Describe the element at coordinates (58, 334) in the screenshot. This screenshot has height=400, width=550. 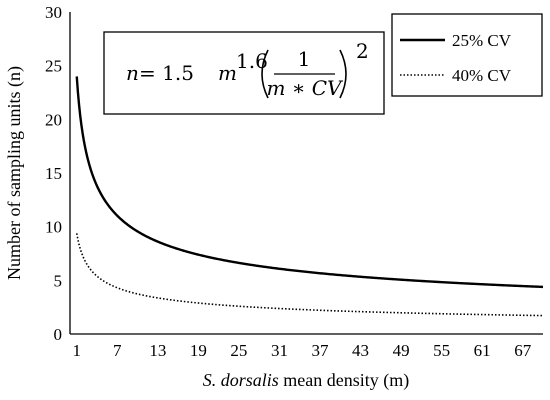
I see `y-tick-label: 0` at that location.